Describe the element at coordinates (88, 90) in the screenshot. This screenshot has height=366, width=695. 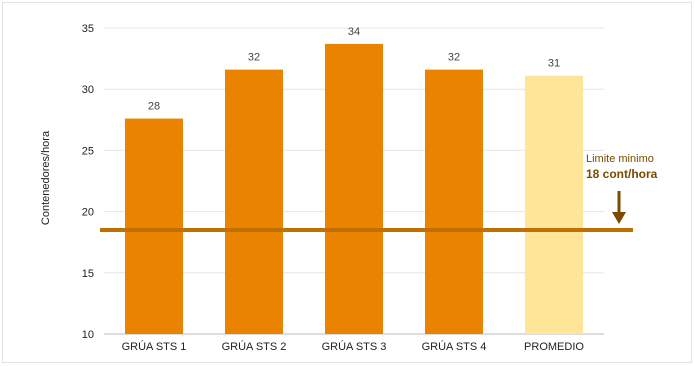
I see `y-tick-label: 30` at that location.